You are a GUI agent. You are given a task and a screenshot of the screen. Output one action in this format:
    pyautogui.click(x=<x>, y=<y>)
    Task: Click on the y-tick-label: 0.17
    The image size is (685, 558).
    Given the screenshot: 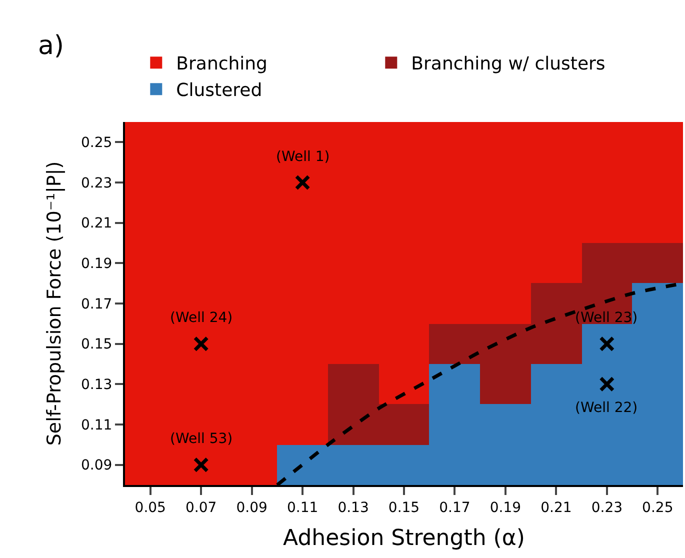 What is the action you would take?
    pyautogui.click(x=96, y=304)
    